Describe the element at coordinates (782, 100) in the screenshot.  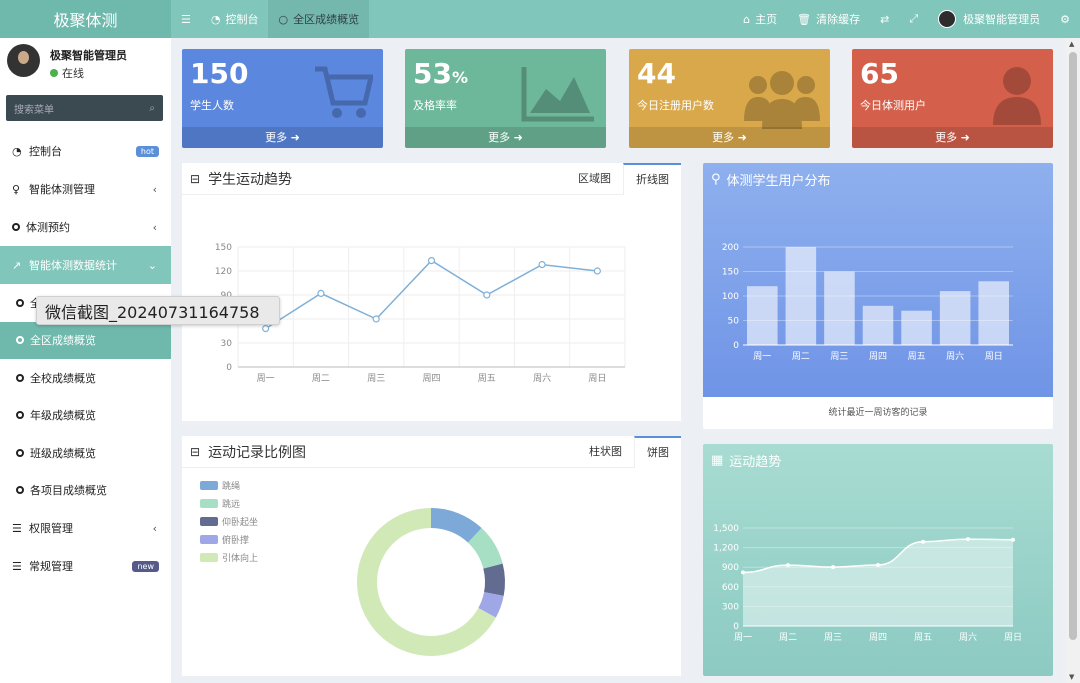
I see `users-icon` at that location.